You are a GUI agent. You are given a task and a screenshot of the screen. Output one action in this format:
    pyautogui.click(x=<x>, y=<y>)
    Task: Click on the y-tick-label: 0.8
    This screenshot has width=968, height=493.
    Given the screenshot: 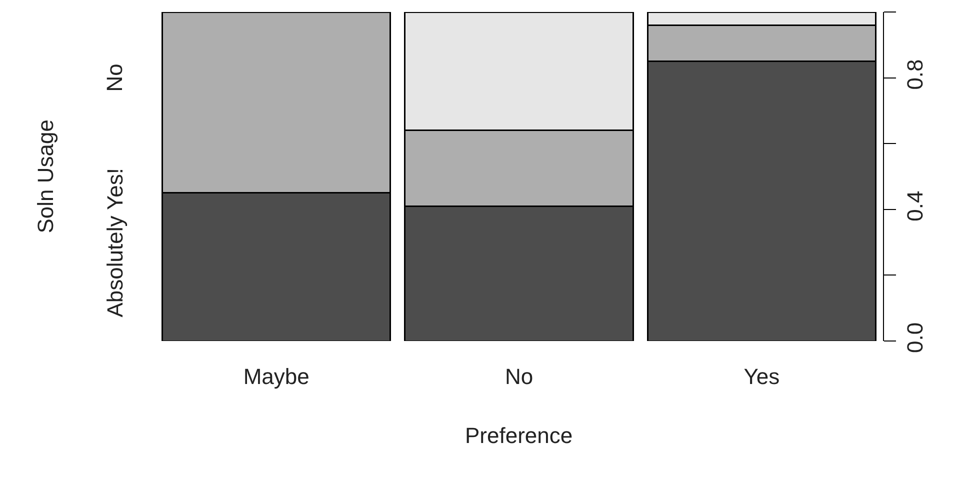 What is the action you would take?
    pyautogui.click(x=915, y=74)
    